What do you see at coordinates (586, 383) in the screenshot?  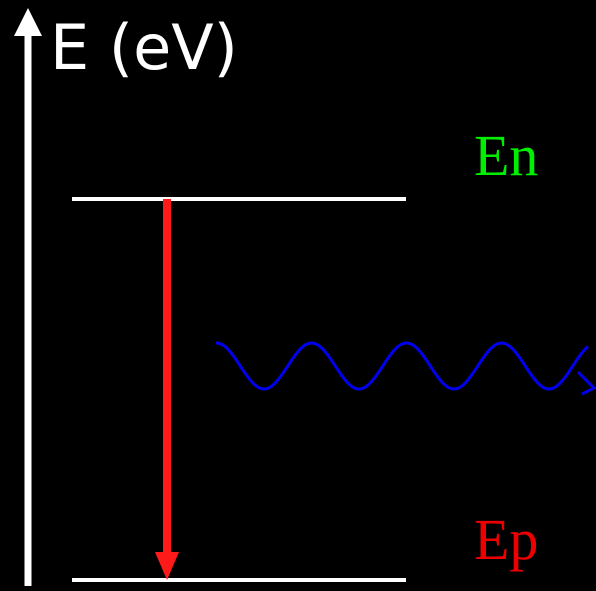 I see `photon-arrowhead` at bounding box center [586, 383].